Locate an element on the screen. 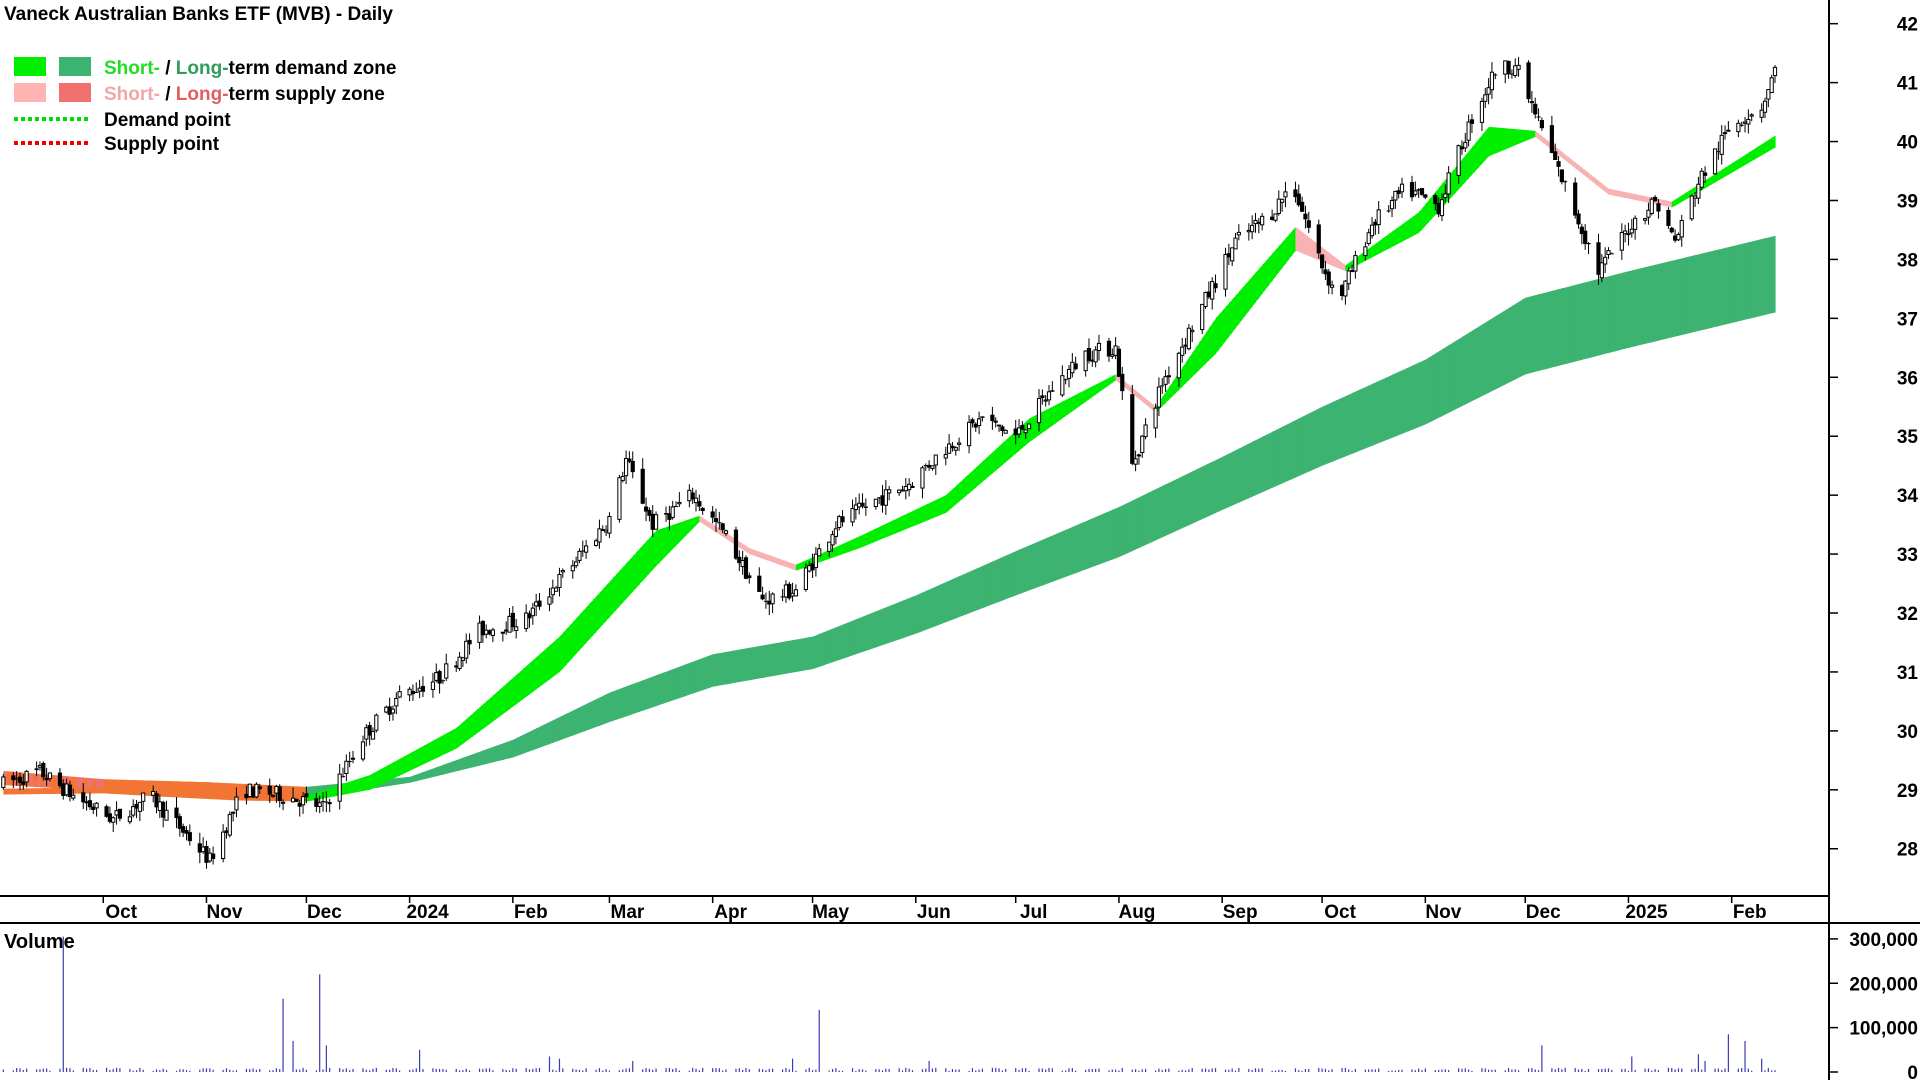  legend-suffix: term supply zone is located at coordinates (307, 94).